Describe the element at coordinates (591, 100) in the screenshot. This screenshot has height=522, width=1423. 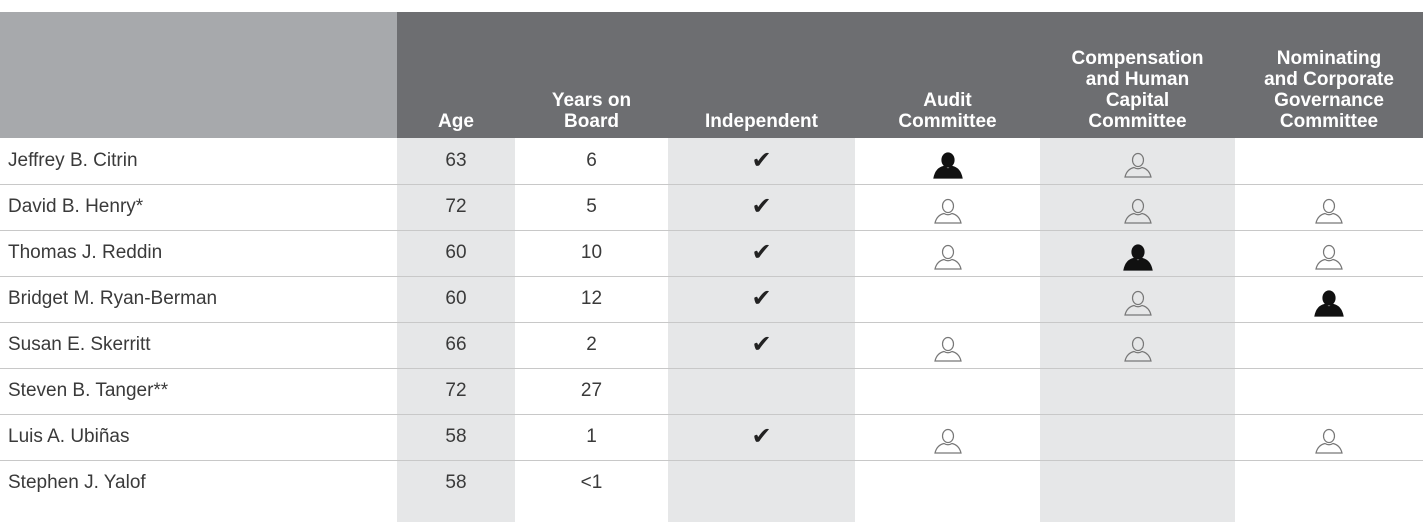
I see `header-line: Years on` at that location.